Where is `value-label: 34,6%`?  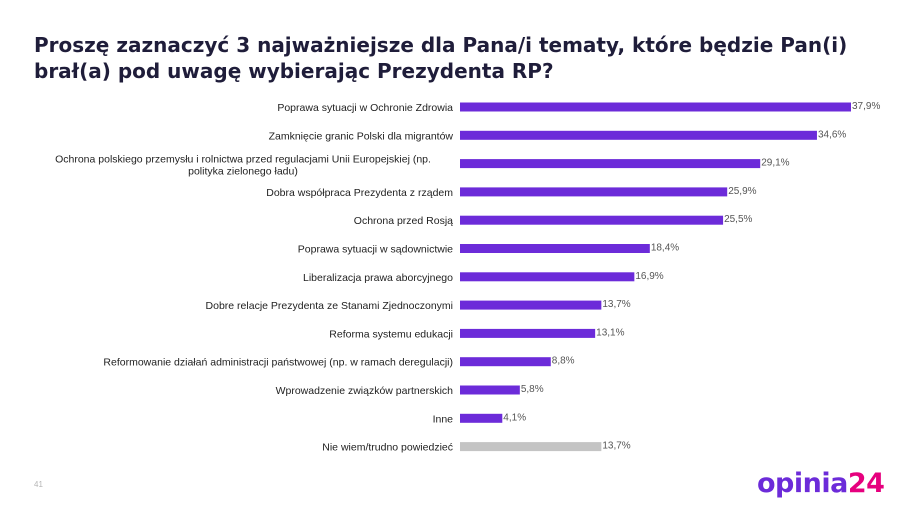
value-label: 34,6% is located at coordinates (832, 134).